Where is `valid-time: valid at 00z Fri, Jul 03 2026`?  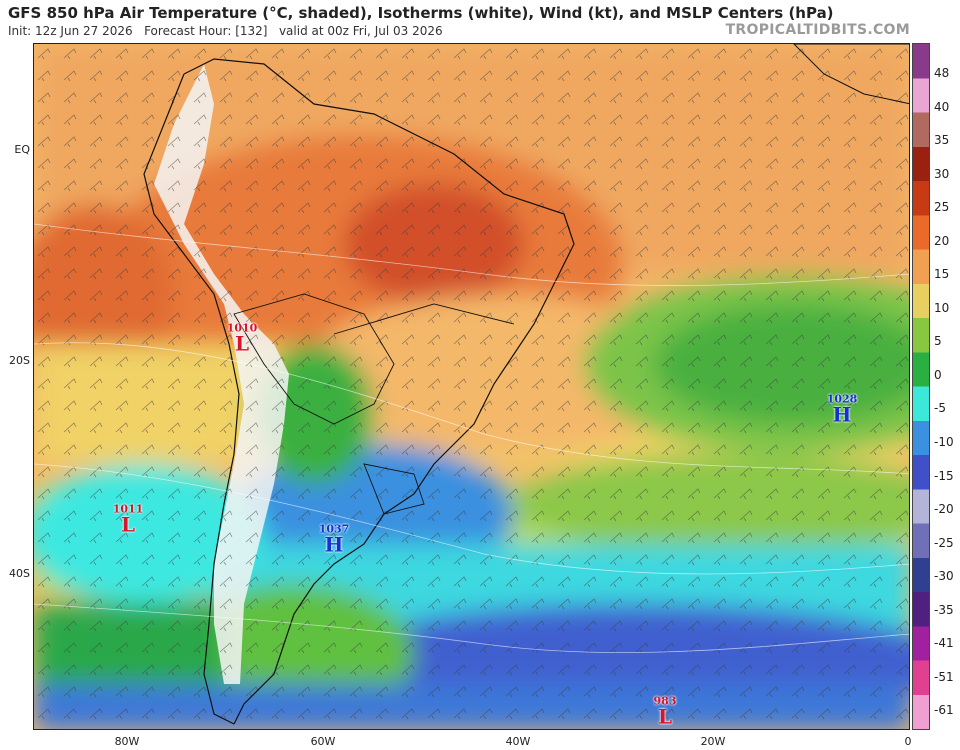
valid-time: valid at 00z Fri, Jul 03 2026 is located at coordinates (360, 31).